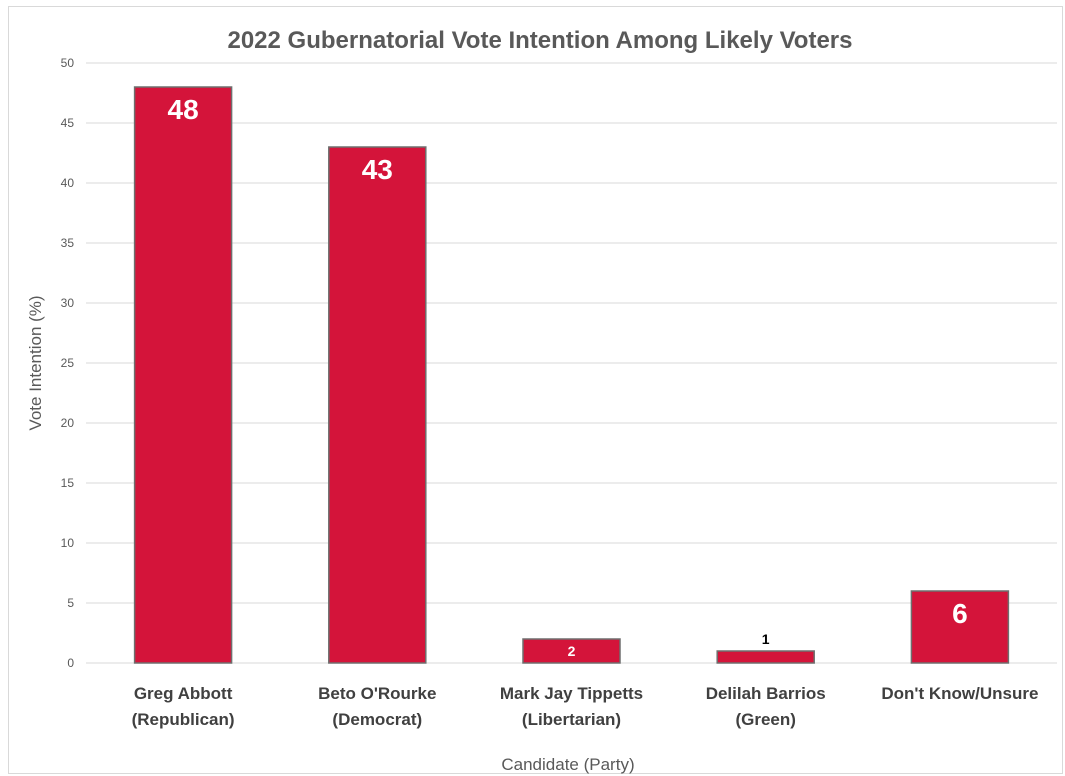 Image resolution: width=1065 pixels, height=776 pixels. What do you see at coordinates (571, 693) in the screenshot?
I see `x-category-label: Mark Jay Tippetts` at bounding box center [571, 693].